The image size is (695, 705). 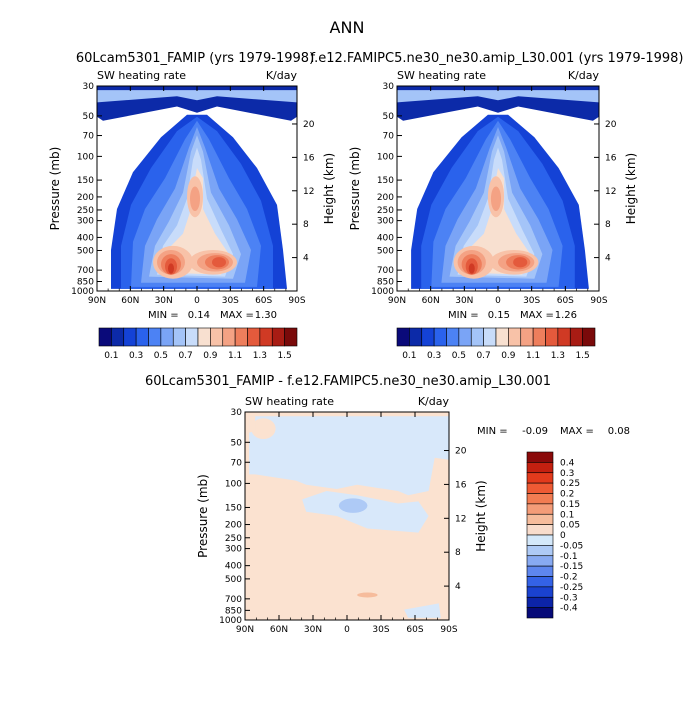 I want to click on y-tick-label: 100, so click(x=85, y=157).